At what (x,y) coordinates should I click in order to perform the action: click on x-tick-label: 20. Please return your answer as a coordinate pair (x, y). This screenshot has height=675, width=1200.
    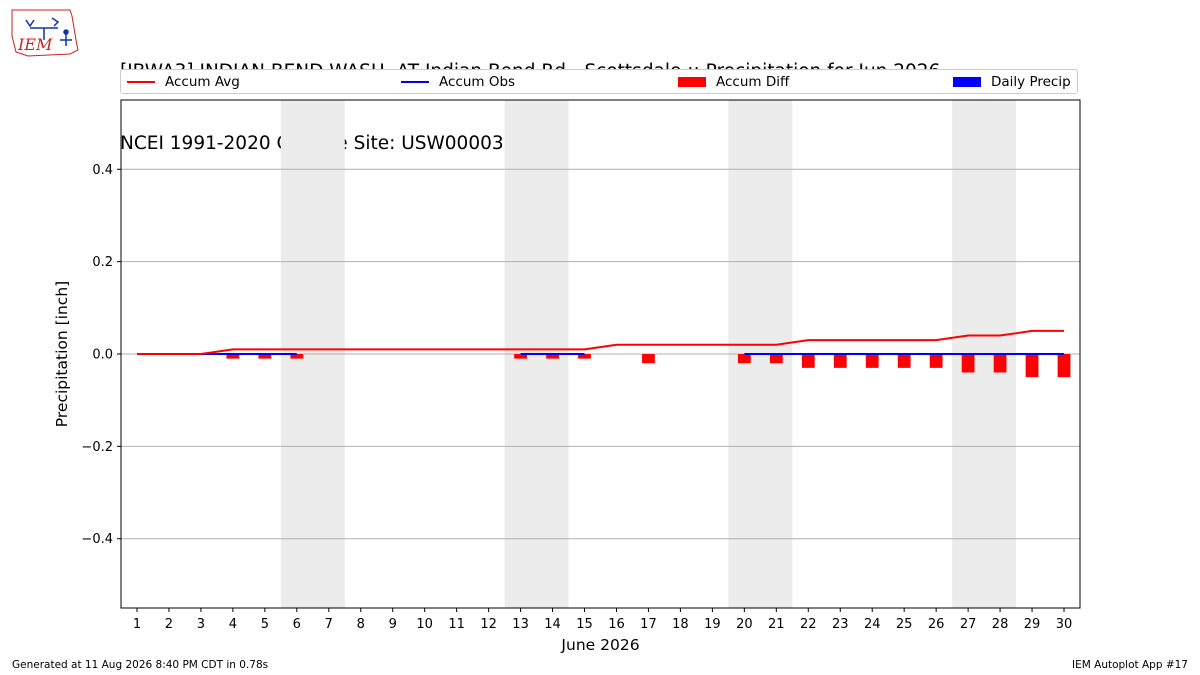
    Looking at the image, I should click on (744, 624).